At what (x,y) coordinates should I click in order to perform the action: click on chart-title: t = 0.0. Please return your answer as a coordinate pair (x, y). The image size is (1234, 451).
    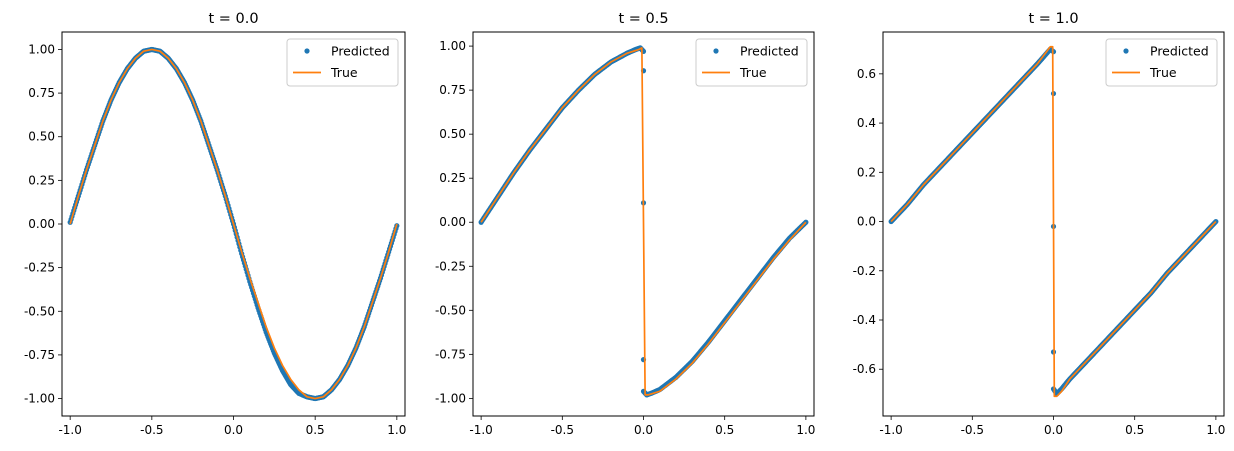
    Looking at the image, I should click on (233, 19).